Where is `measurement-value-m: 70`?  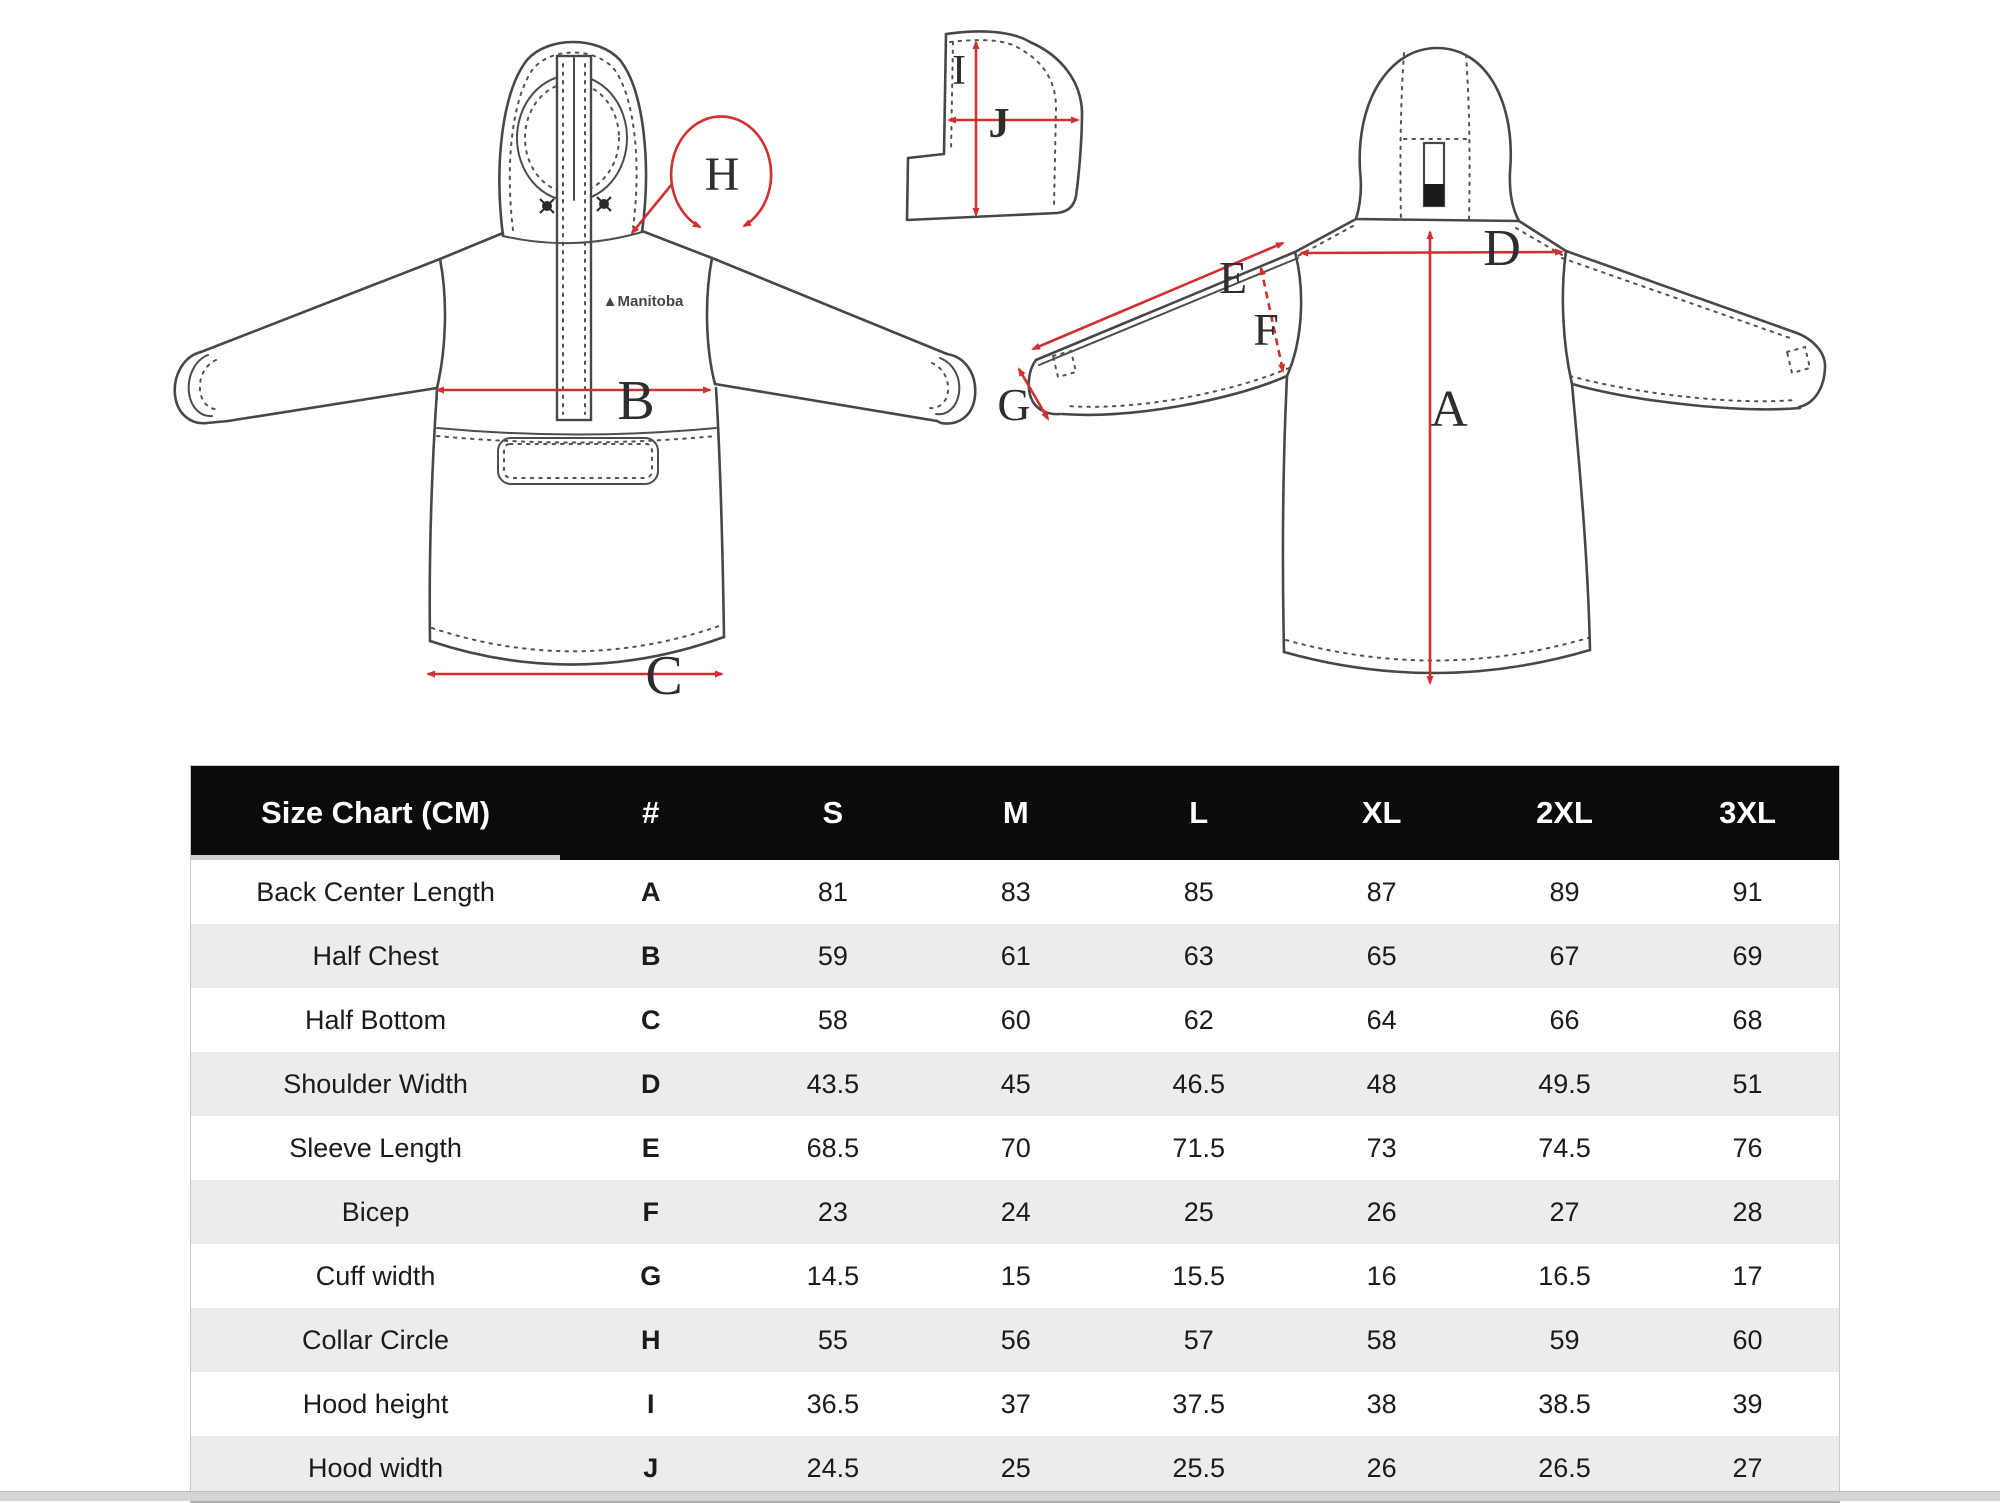 measurement-value-m: 70 is located at coordinates (1015, 1147).